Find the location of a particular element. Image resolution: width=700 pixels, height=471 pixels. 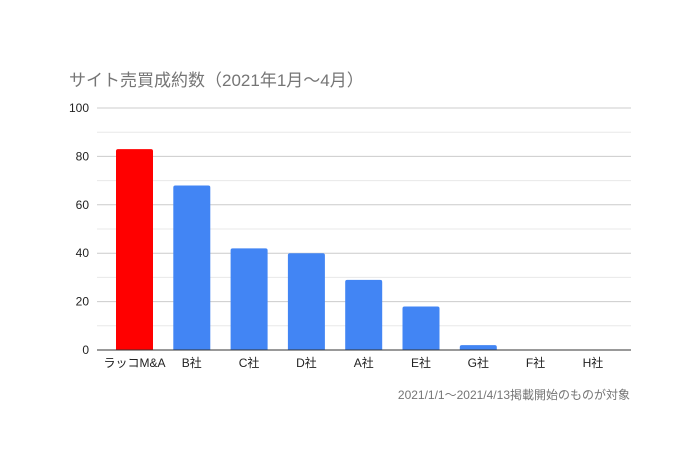

x-tick-label: C社 is located at coordinates (249, 362).